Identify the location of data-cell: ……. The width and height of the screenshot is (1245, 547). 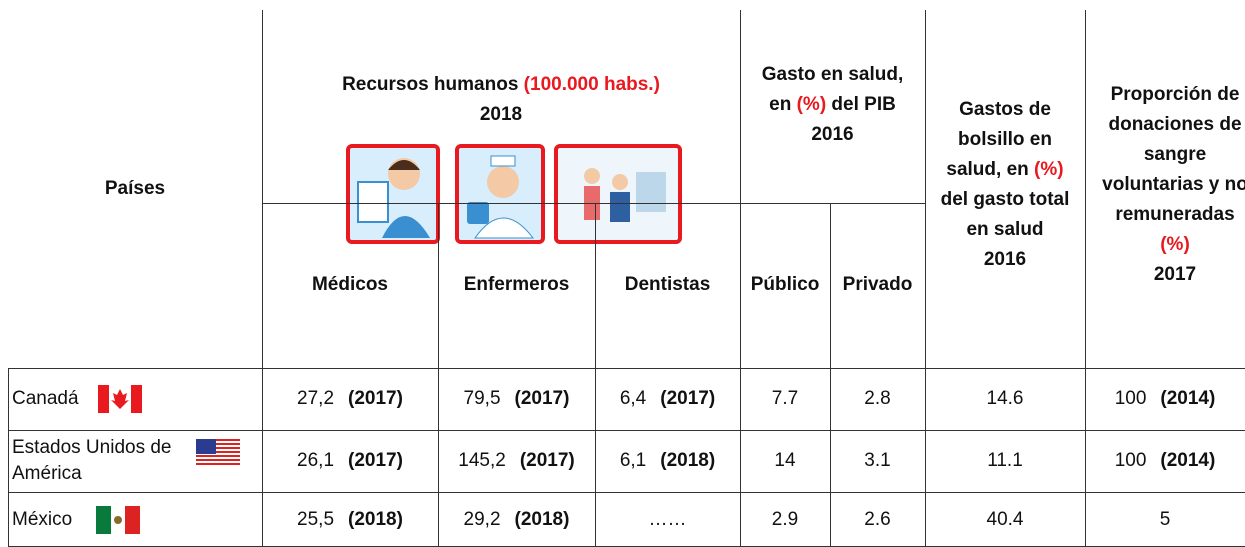
(667, 519).